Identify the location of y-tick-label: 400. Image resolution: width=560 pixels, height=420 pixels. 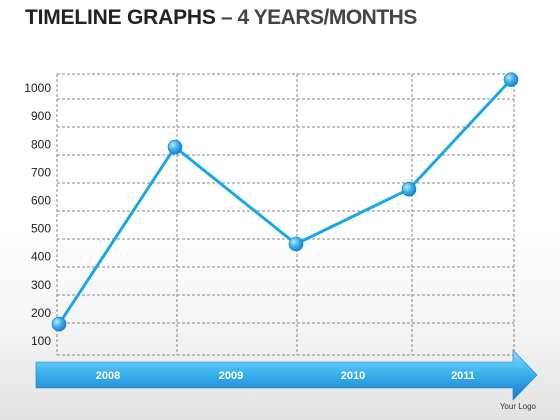
(41, 257).